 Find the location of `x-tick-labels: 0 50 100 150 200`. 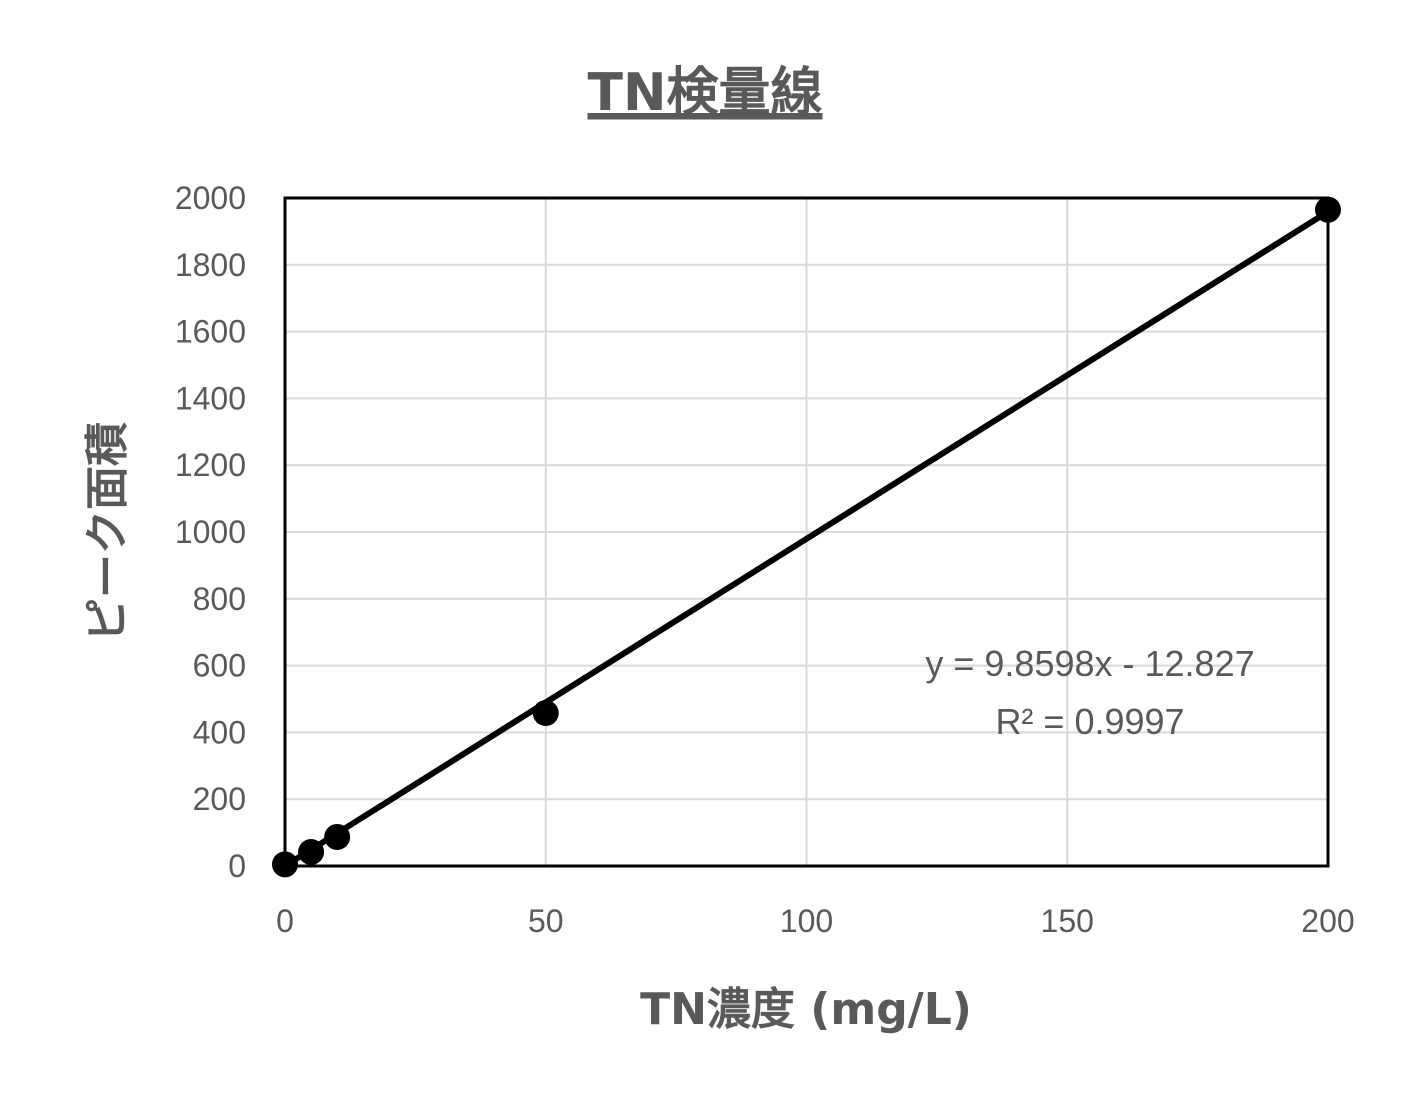

x-tick-labels: 0 50 100 150 200 is located at coordinates (815, 921).